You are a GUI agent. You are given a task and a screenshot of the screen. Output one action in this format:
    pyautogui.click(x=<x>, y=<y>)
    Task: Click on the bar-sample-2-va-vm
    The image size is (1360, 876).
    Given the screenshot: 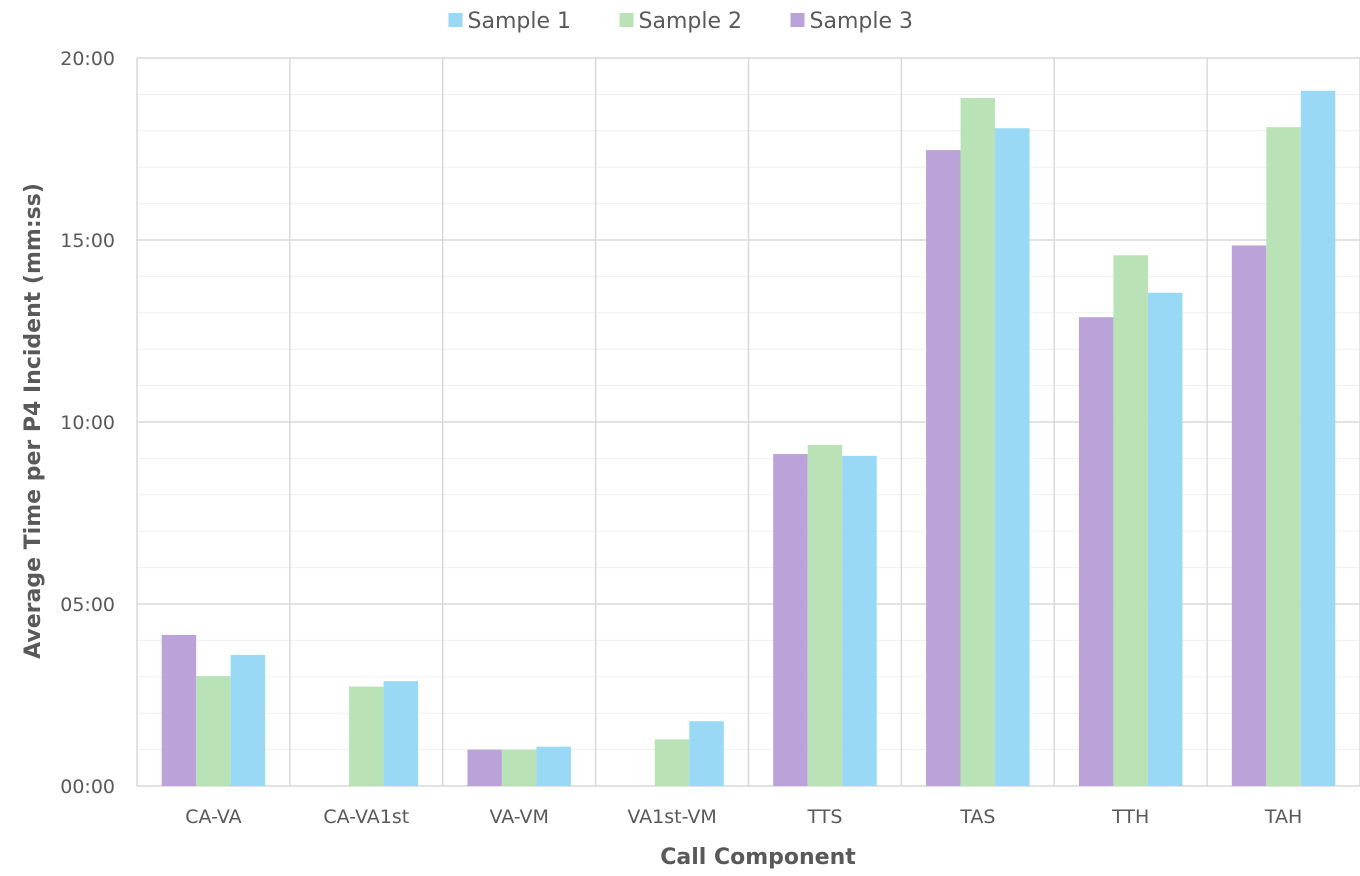 What is the action you would take?
    pyautogui.click(x=519, y=767)
    